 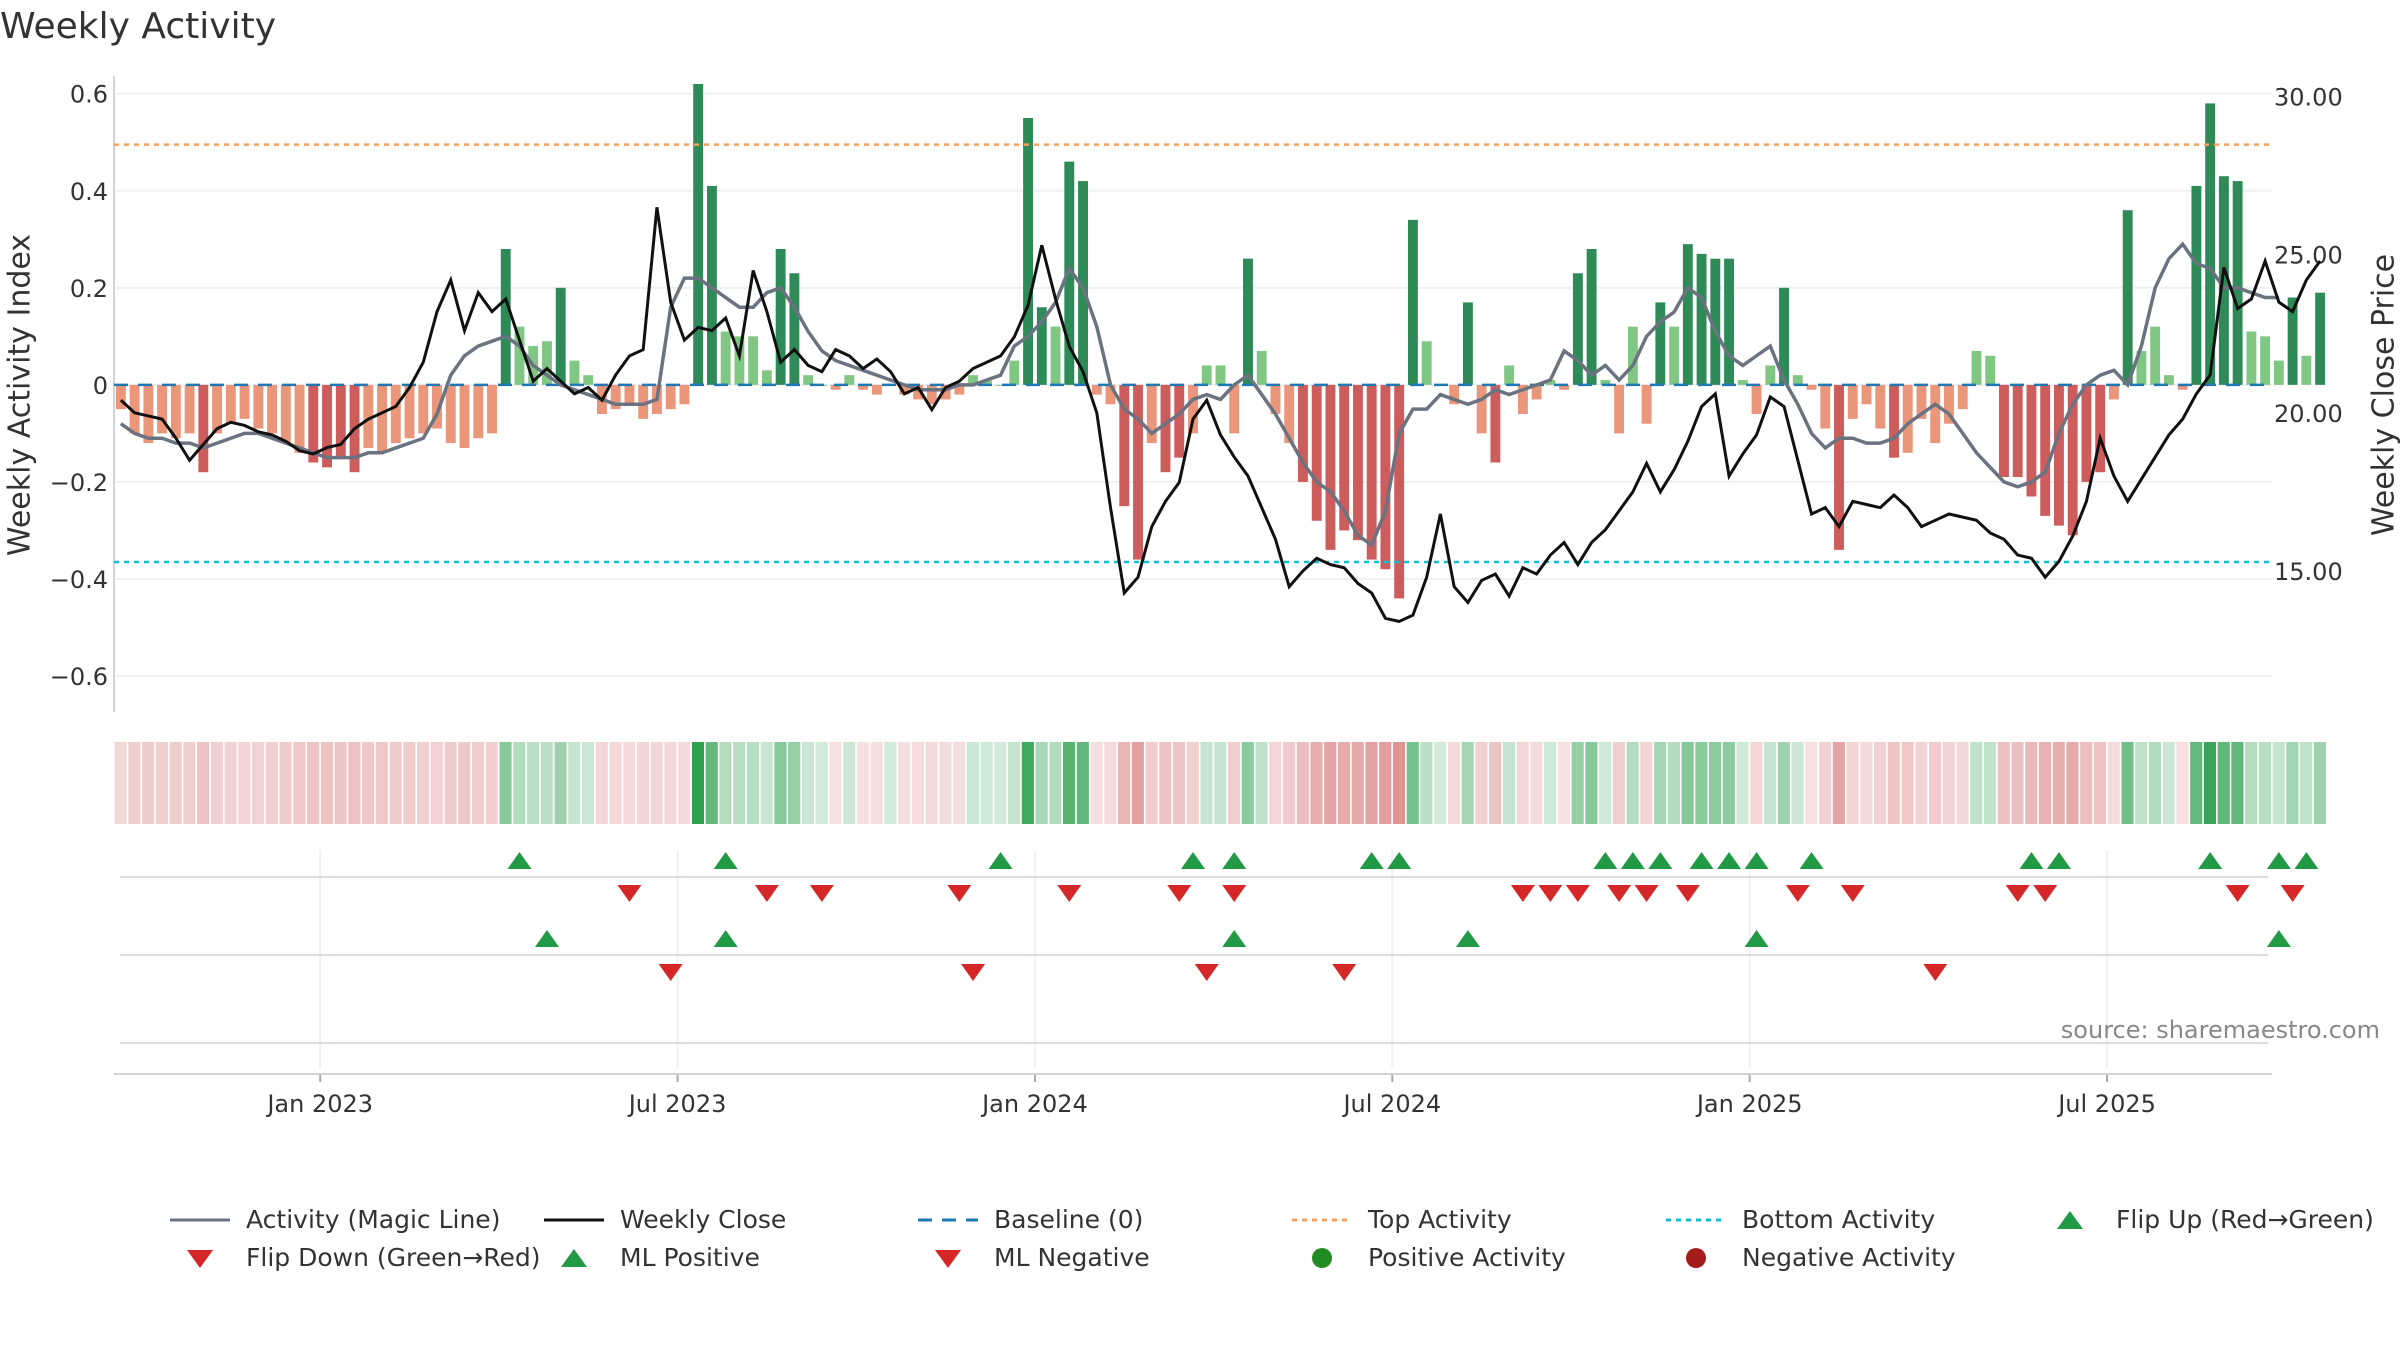 I want to click on legend-label: Positive Activity, so click(x=1467, y=1257).